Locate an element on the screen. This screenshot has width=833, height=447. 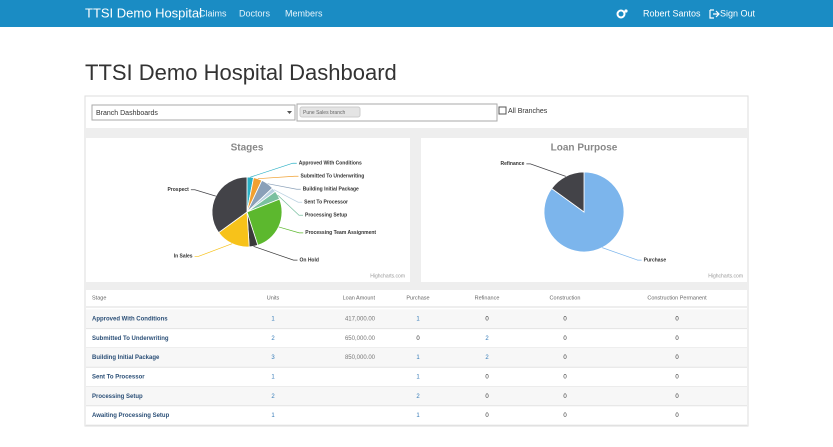
data-label: Building Initial Package is located at coordinates (331, 190).